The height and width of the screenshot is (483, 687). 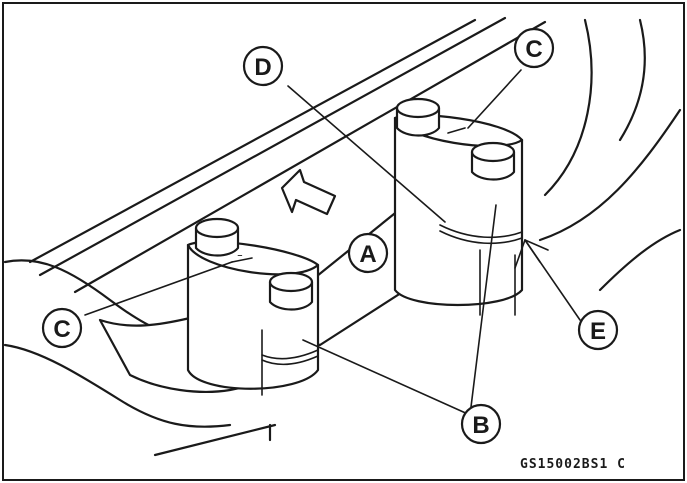 What do you see at coordinates (455, 139) in the screenshot?
I see `right-clamp-bolts` at bounding box center [455, 139].